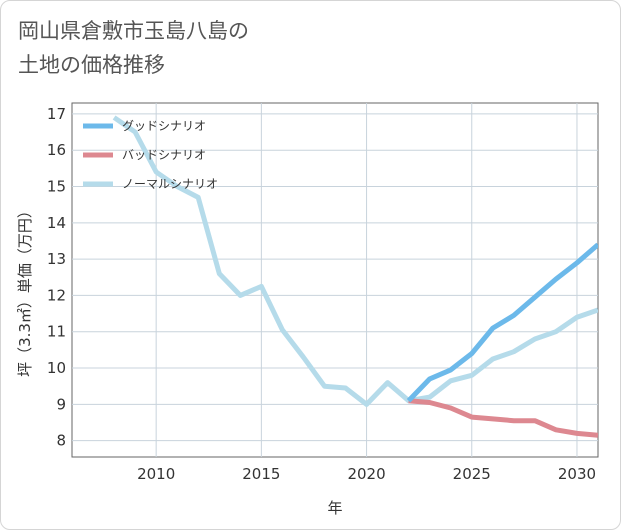 The height and width of the screenshot is (530, 621). I want to click on legend-label: ノーマルシナリオ, so click(170, 184).